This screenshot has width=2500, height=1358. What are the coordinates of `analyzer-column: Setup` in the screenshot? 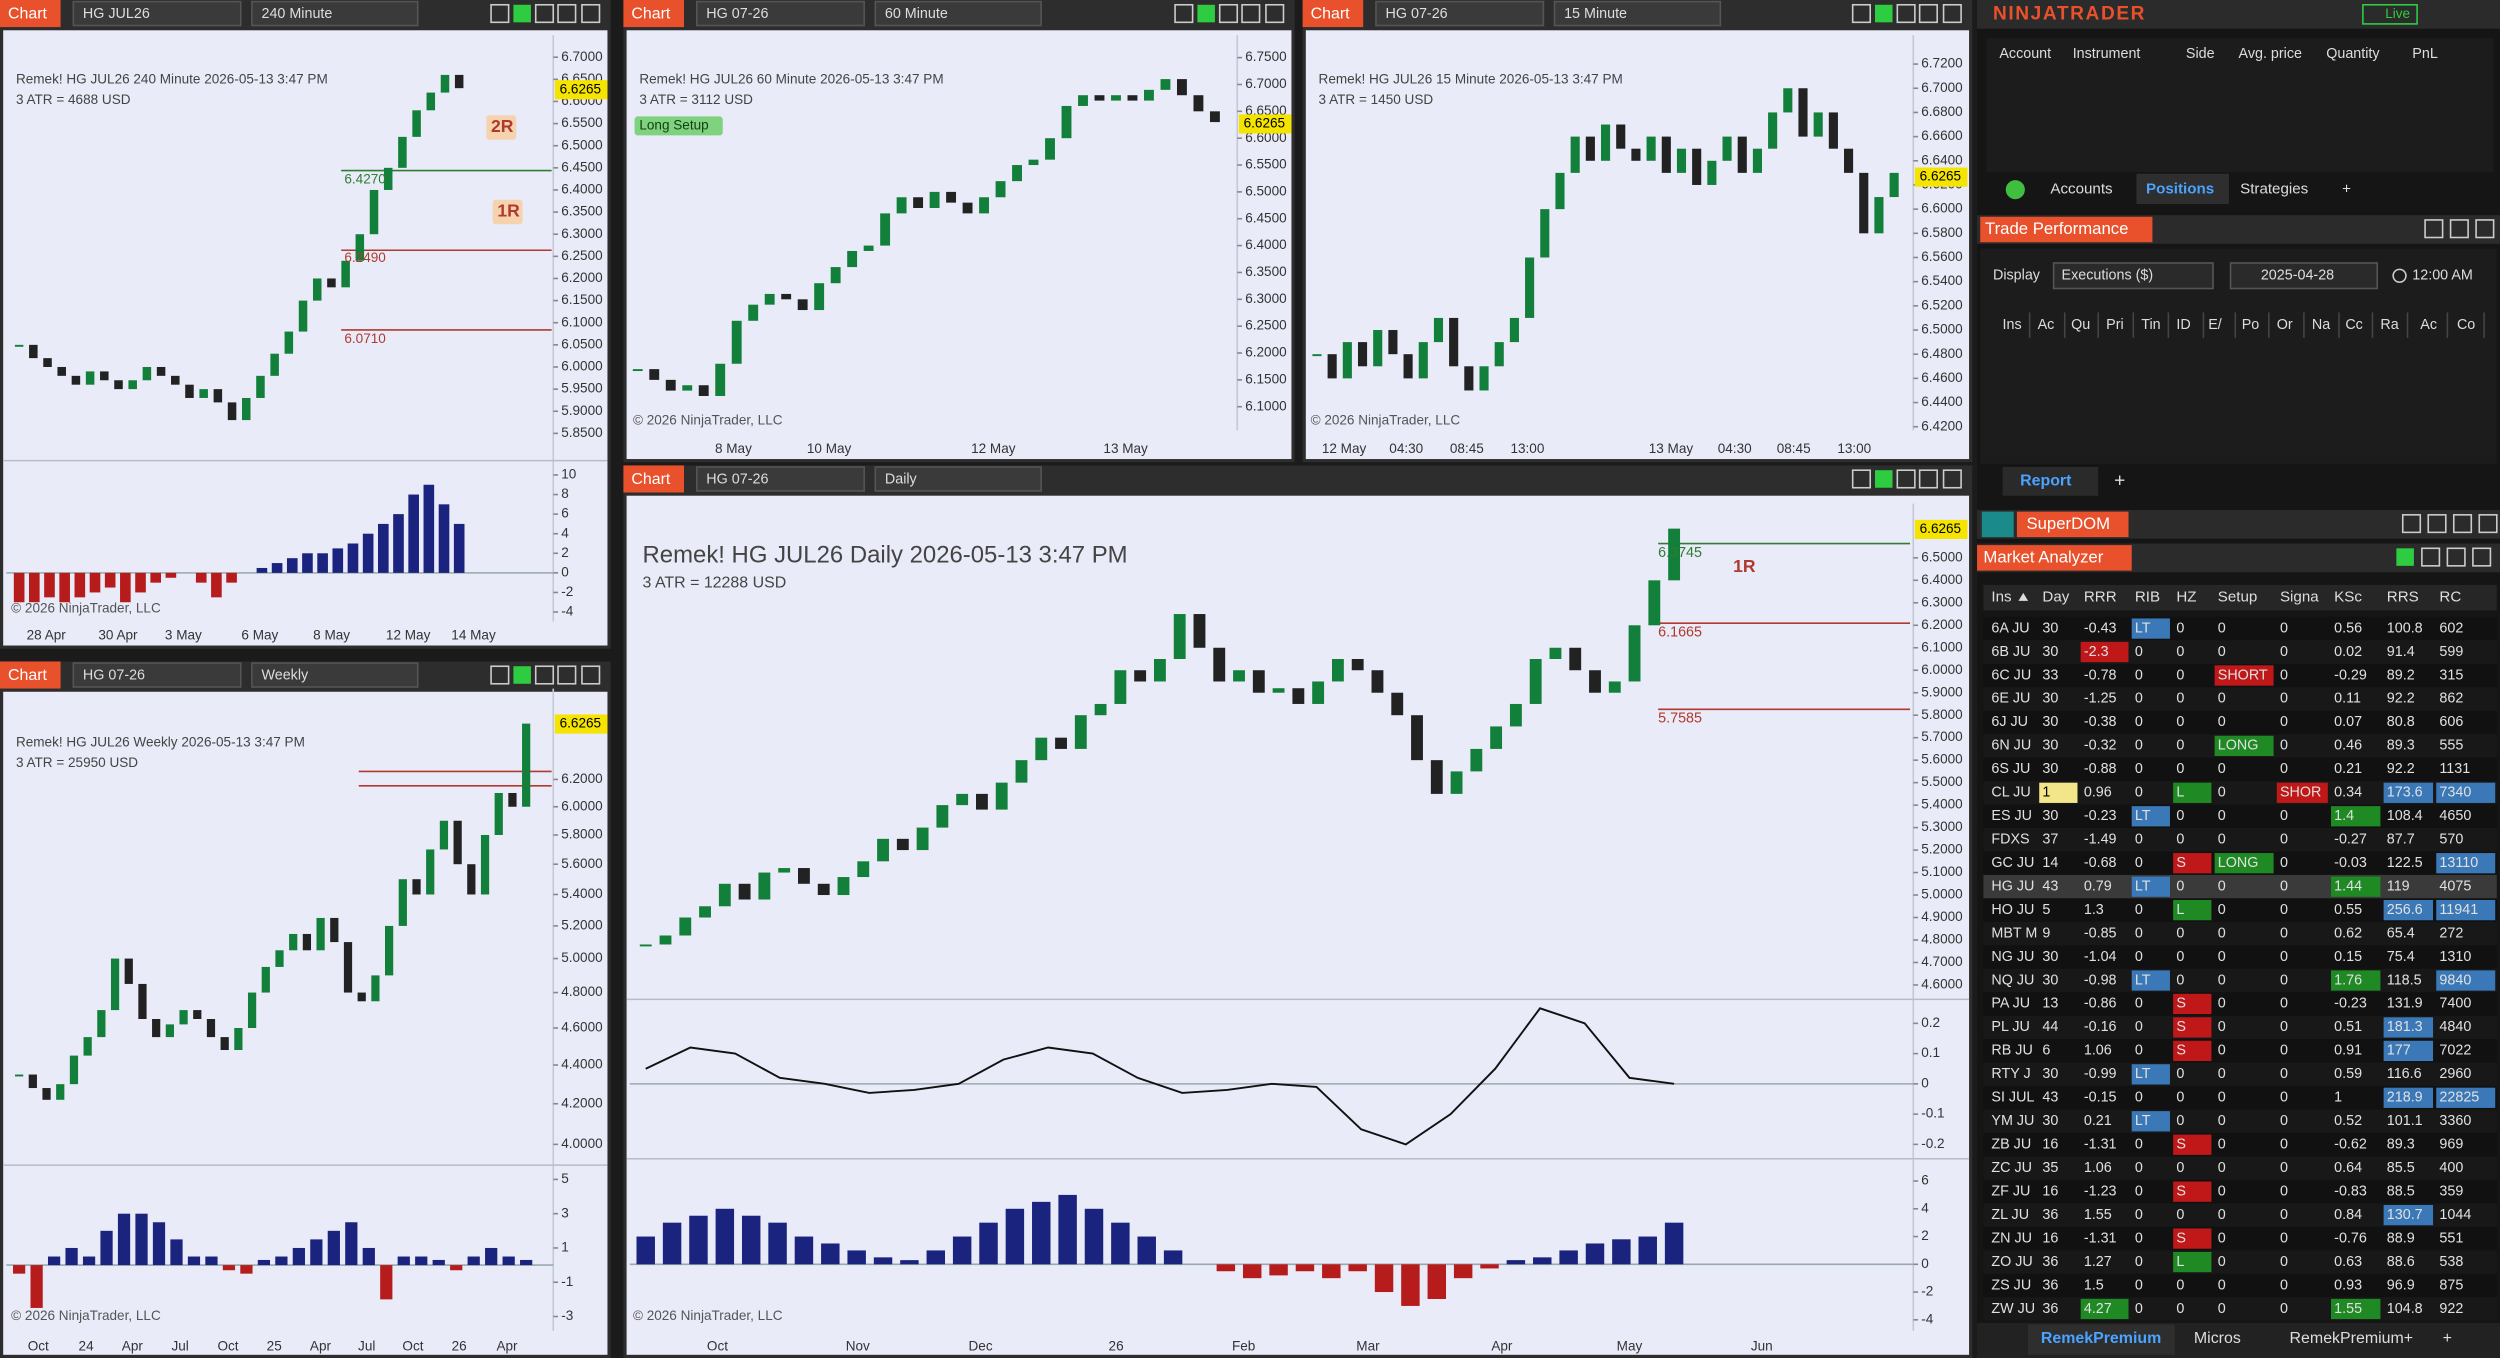 It's located at (2238, 597).